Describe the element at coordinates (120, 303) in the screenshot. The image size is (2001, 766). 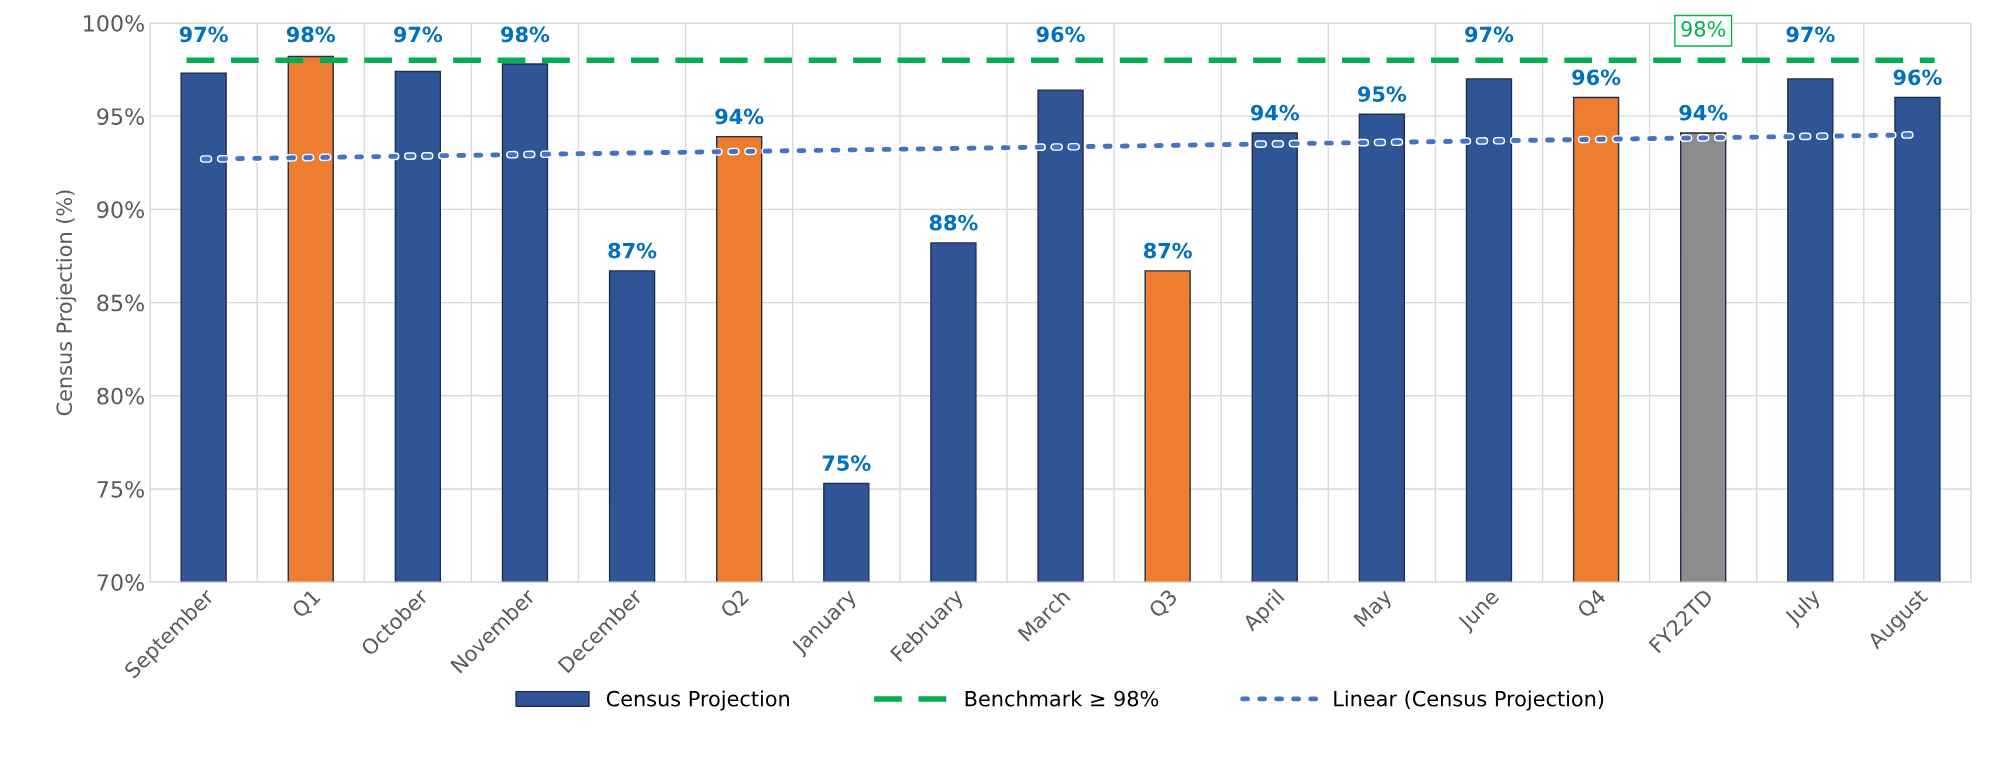
I see `y-tick-label: 85%` at that location.